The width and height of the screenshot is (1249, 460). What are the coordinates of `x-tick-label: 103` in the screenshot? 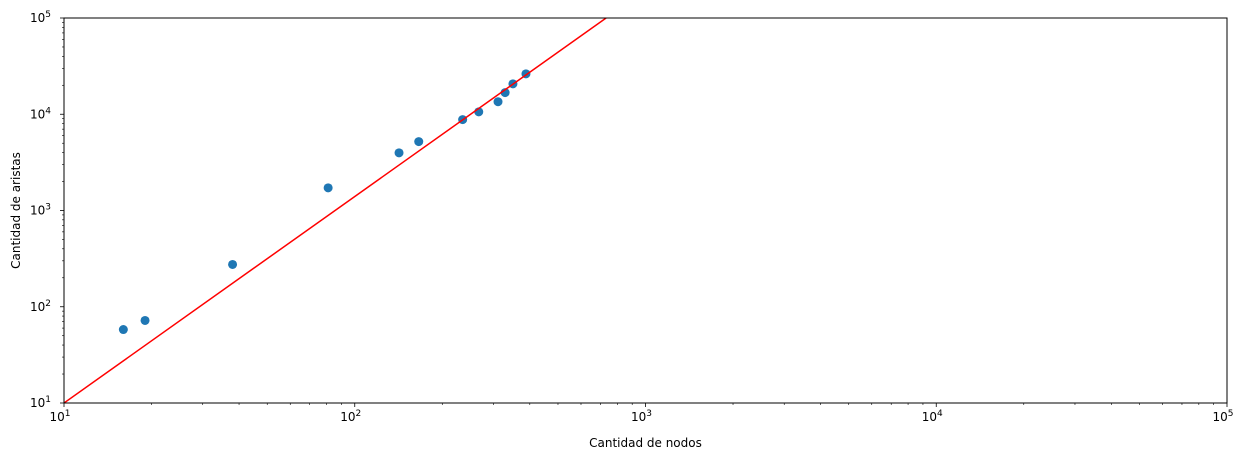 It's located at (641, 416).